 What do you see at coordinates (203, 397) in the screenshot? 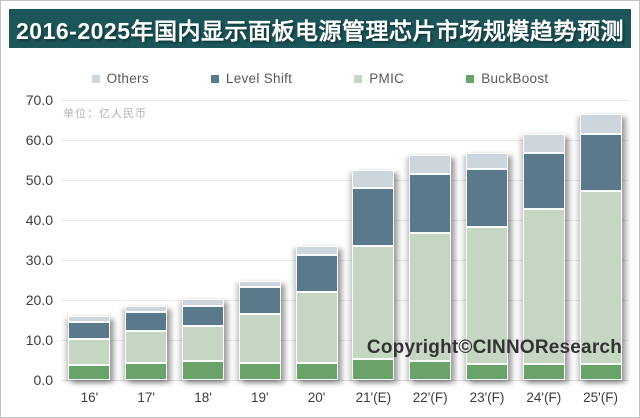
I see `x-axis-tick-label: 18'` at bounding box center [203, 397].